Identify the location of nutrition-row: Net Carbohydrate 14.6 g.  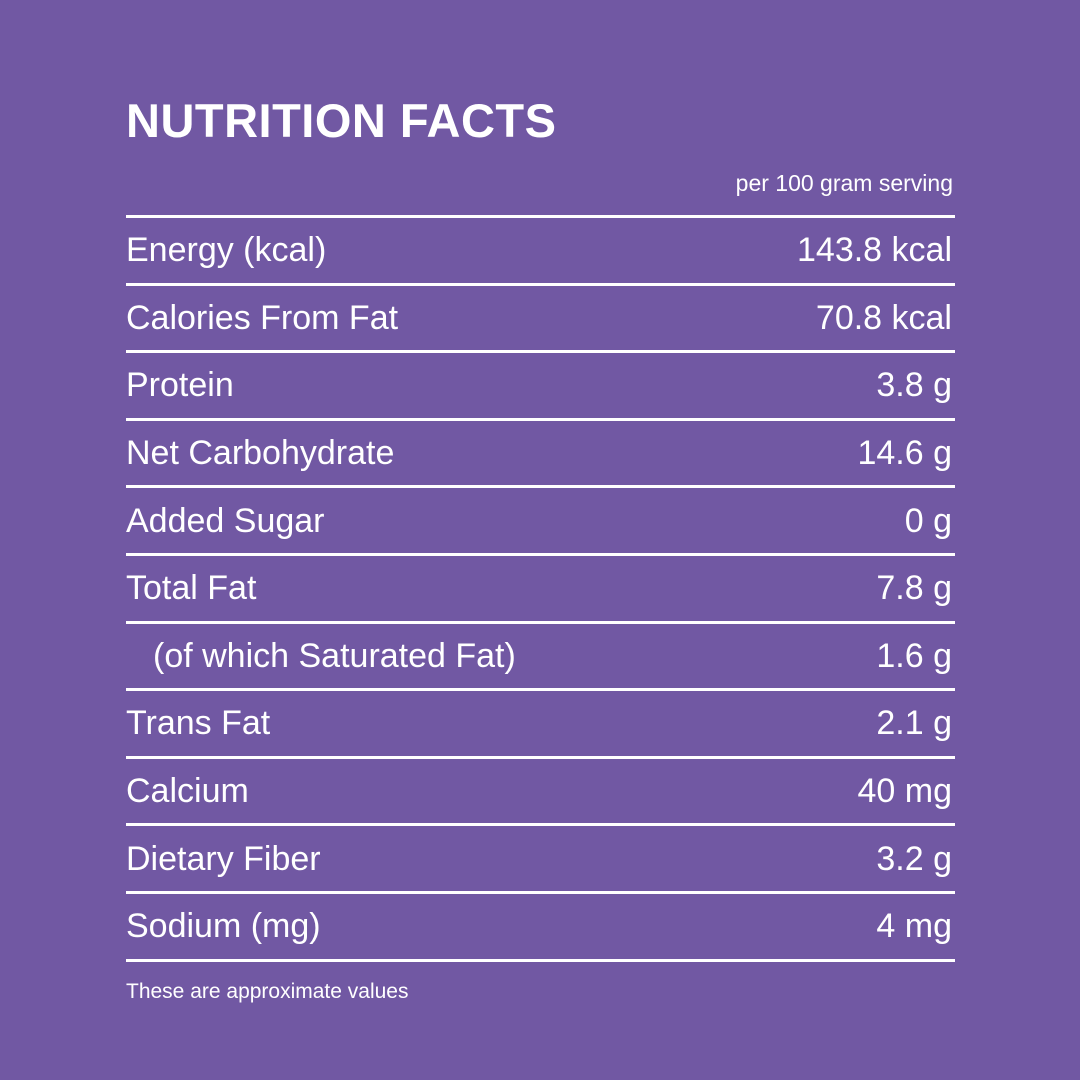
(540, 455).